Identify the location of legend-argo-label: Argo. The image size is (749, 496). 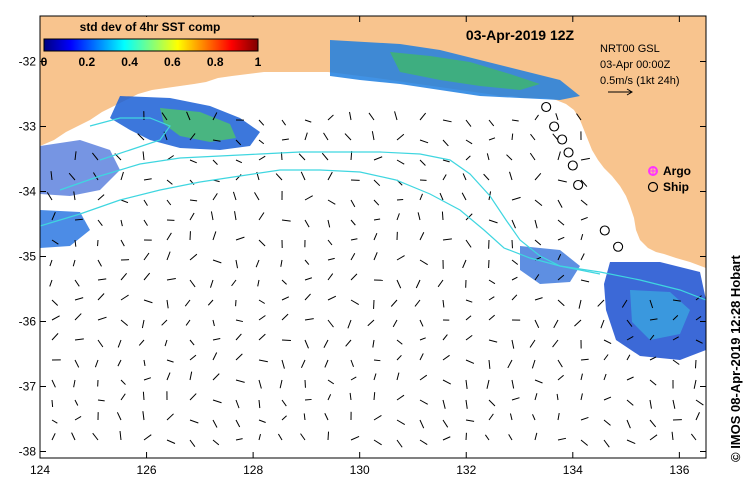
(677, 171).